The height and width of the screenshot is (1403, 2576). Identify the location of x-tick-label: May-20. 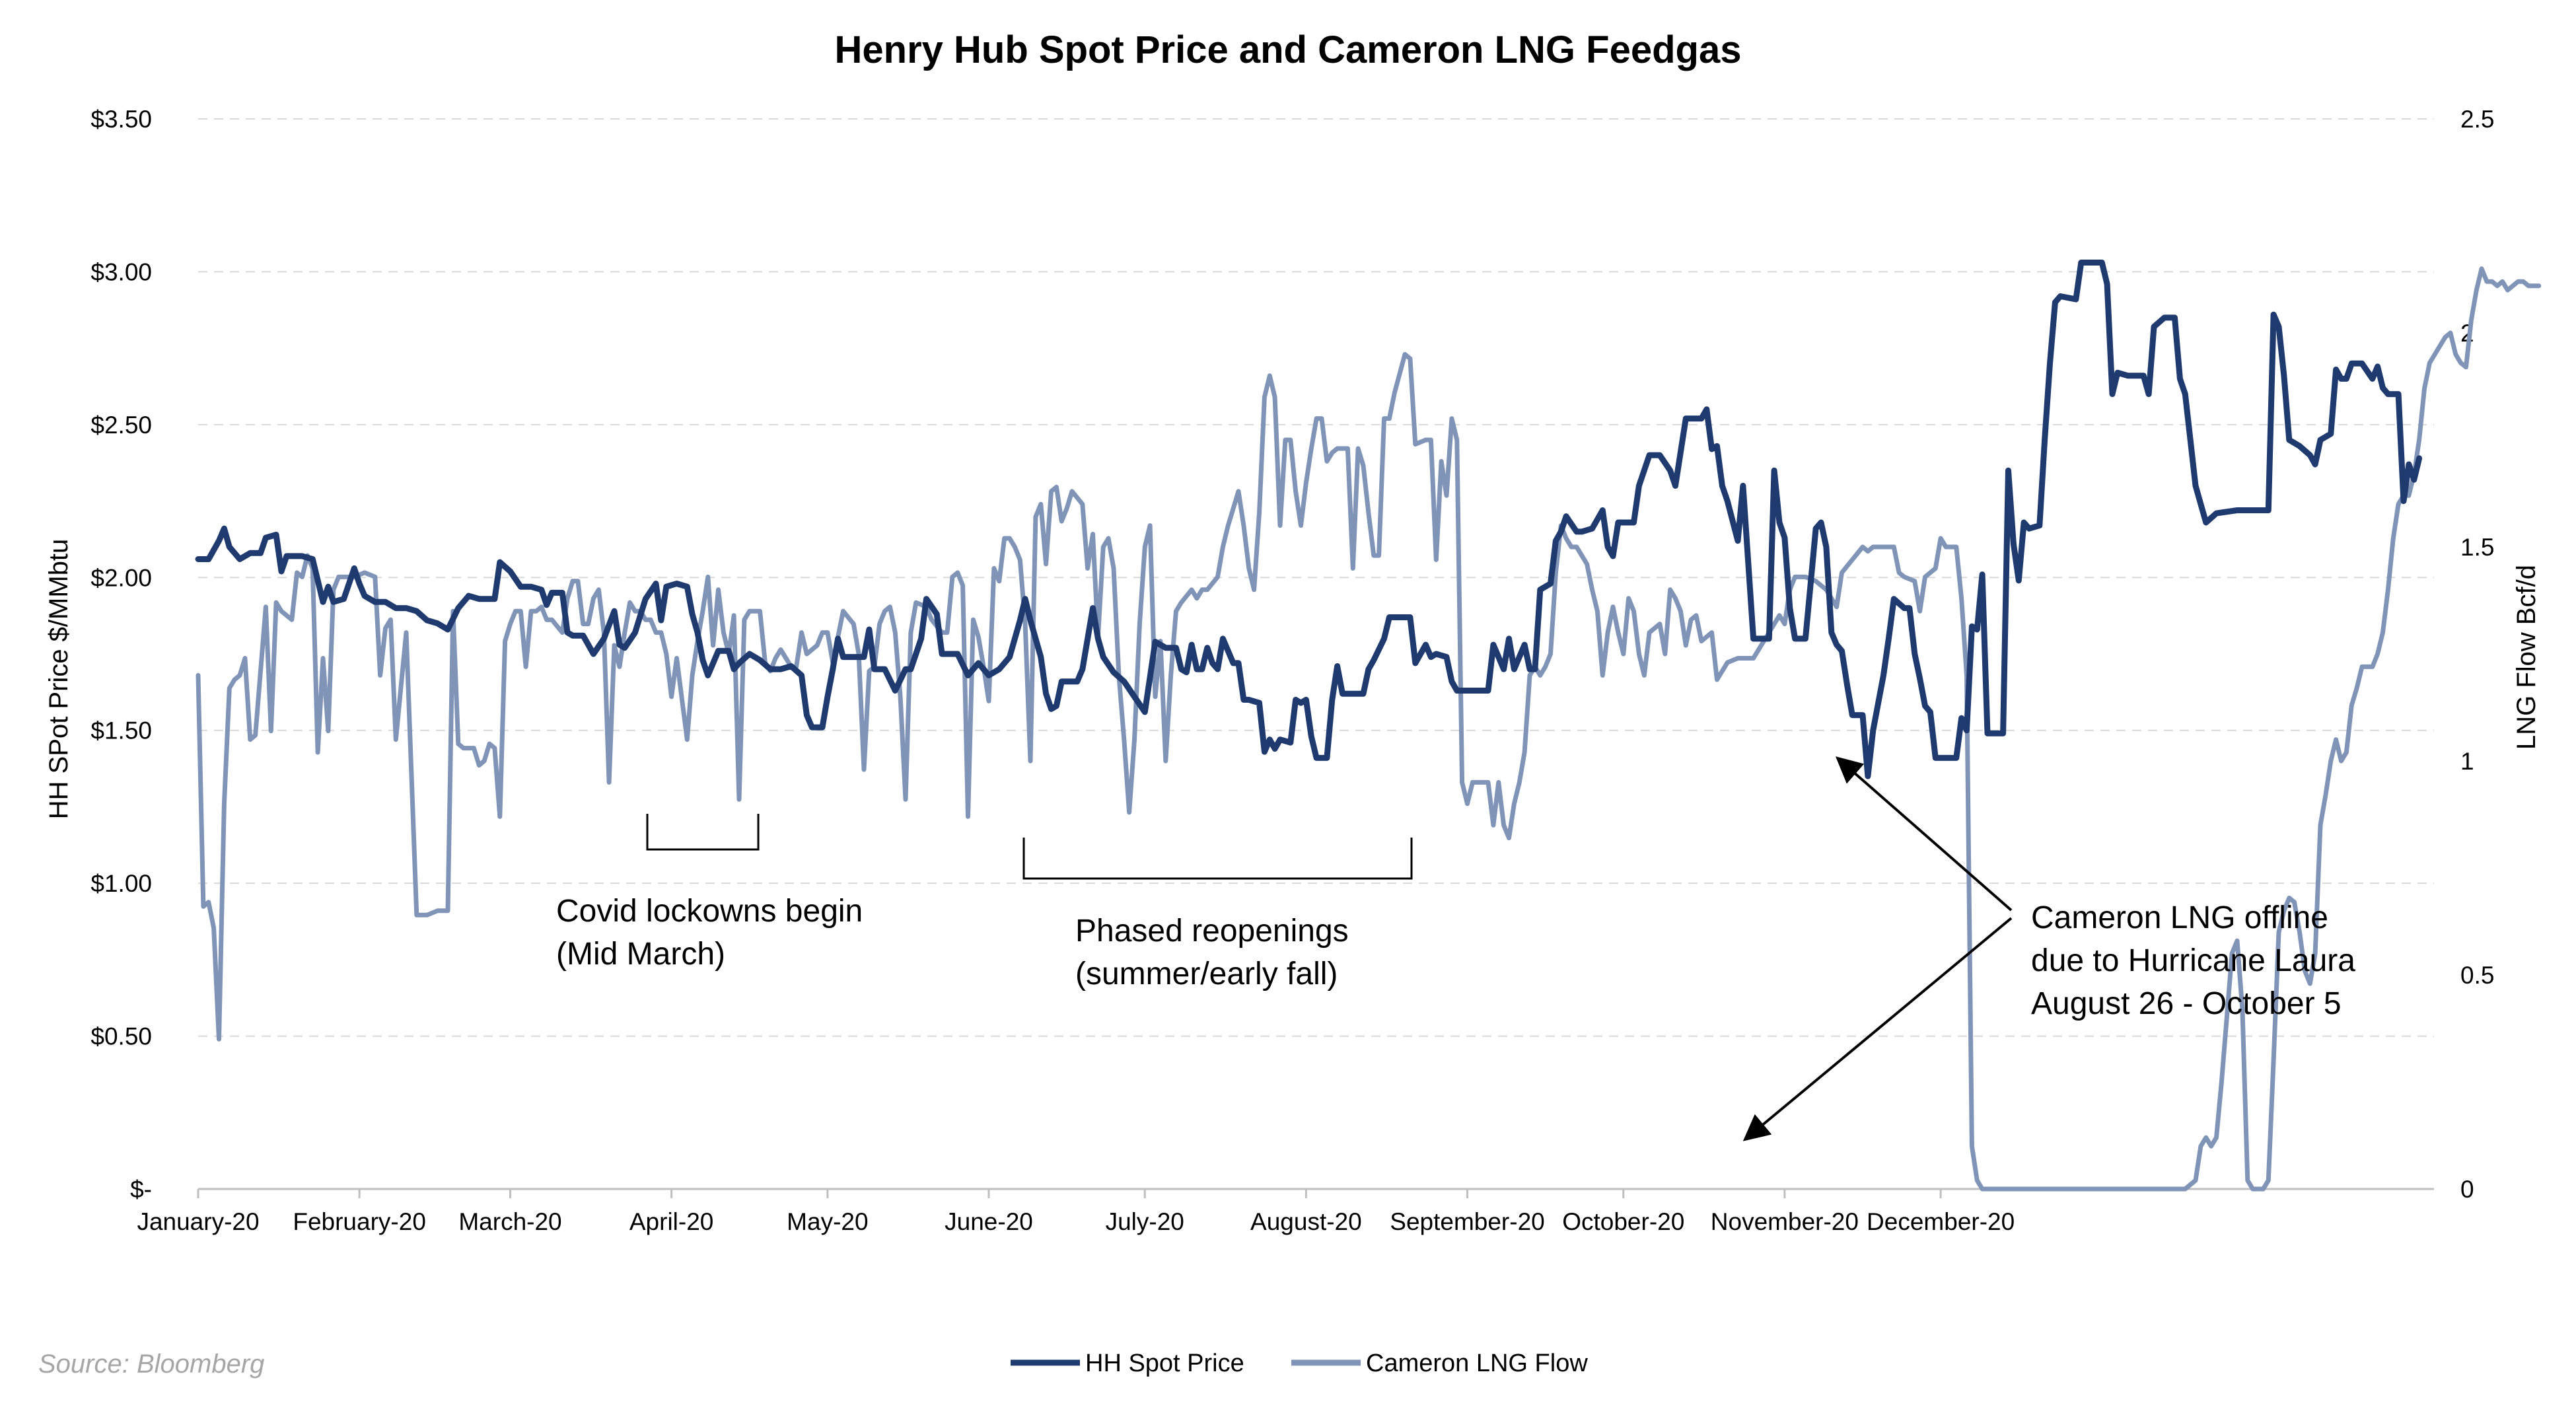
(828, 1221).